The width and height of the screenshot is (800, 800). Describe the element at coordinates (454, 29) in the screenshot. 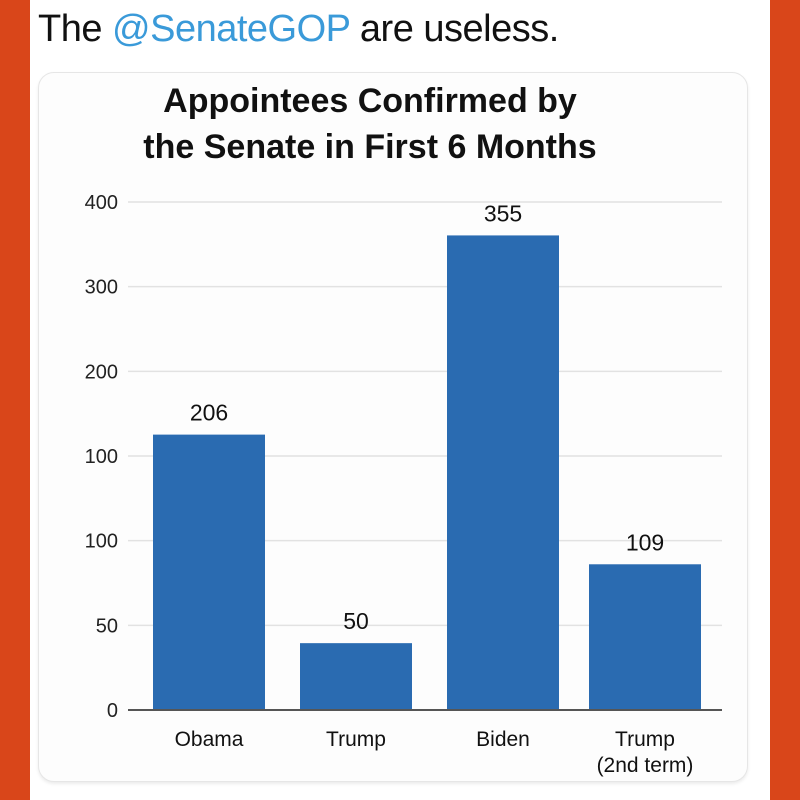

I see `tweet-text-suffix: are useless.` at that location.